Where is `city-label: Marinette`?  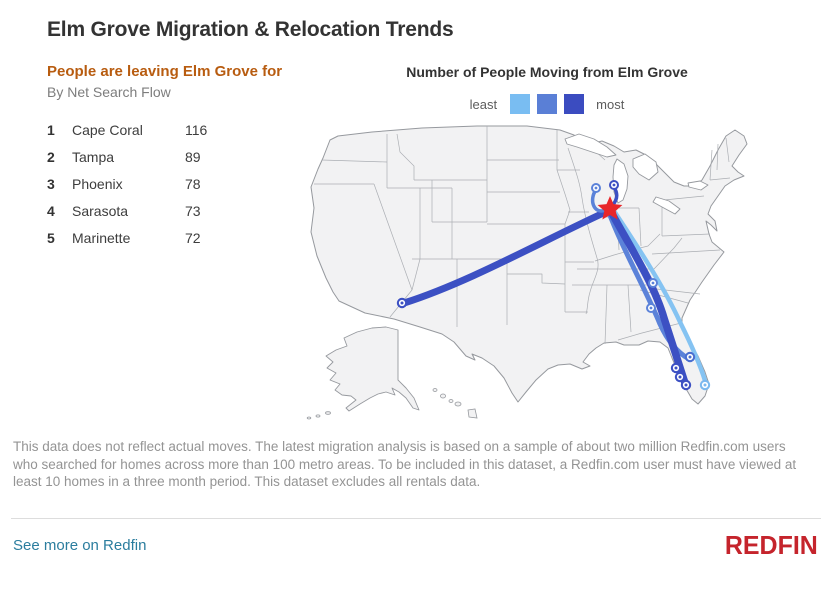 city-label: Marinette is located at coordinates (101, 237).